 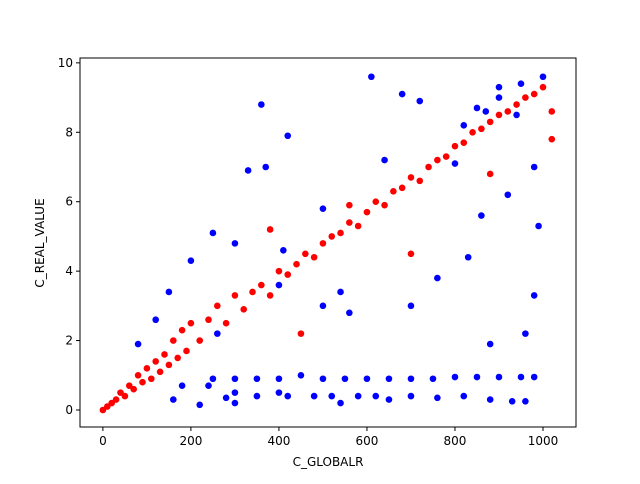 What do you see at coordinates (278, 441) in the screenshot?
I see `x-tick-label: 400` at bounding box center [278, 441].